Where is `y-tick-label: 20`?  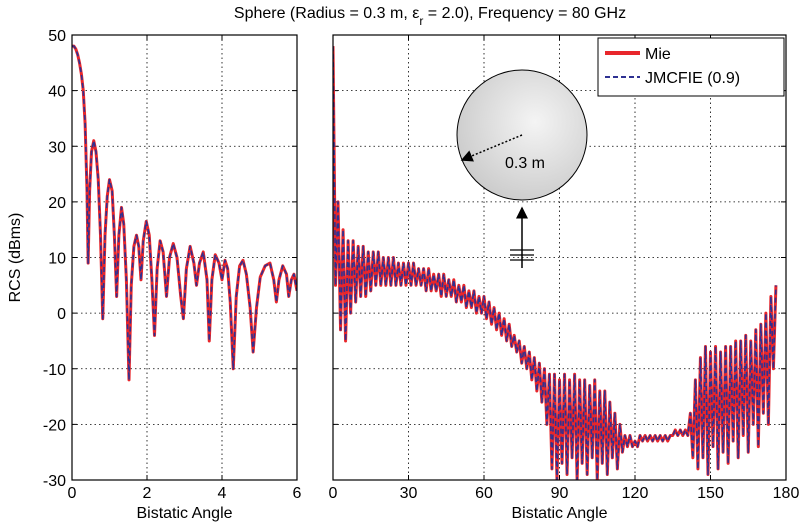
y-tick-label: 20 is located at coordinates (57, 203).